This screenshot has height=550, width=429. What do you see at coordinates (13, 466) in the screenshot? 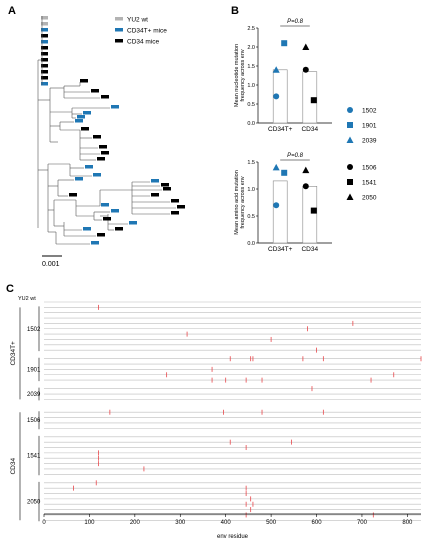
I see `group-label: CD34` at bounding box center [13, 466].